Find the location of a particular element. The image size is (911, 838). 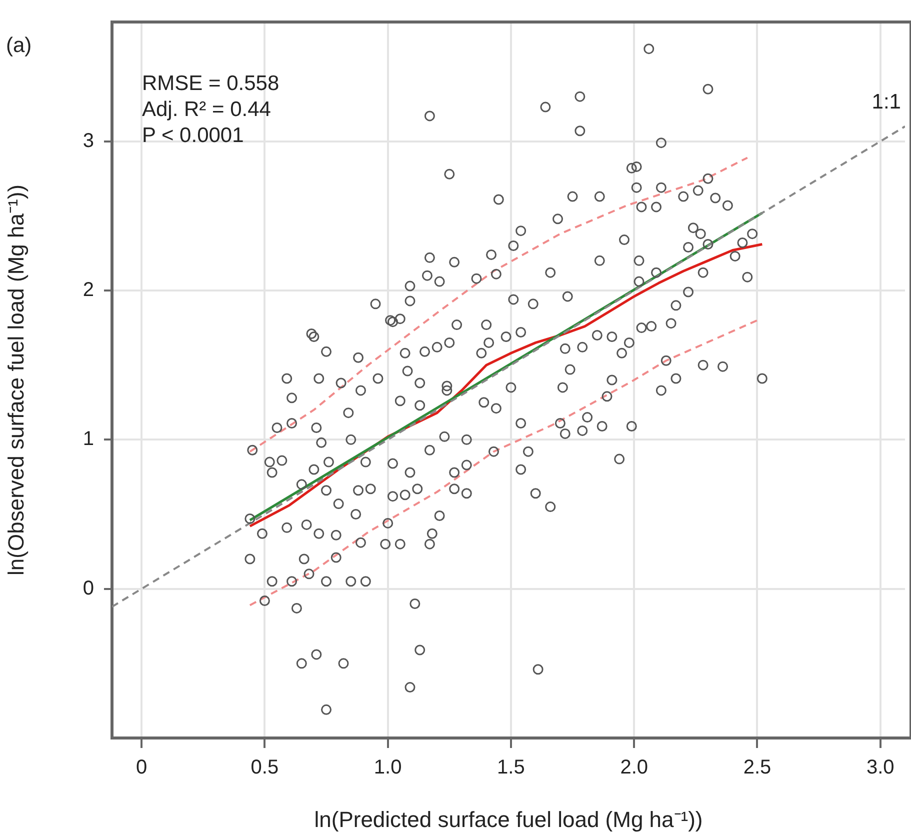

series-label: 1:1 is located at coordinates (886, 102).